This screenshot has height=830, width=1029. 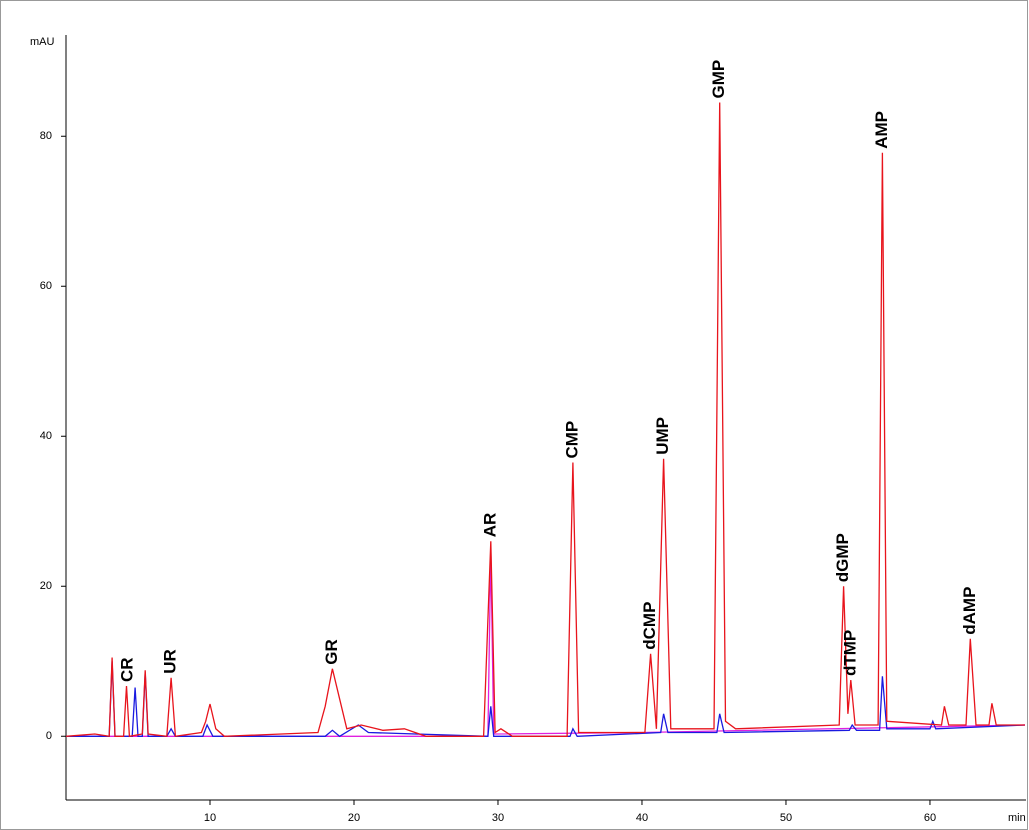 I want to click on peak-label: dCMP, so click(x=649, y=626).